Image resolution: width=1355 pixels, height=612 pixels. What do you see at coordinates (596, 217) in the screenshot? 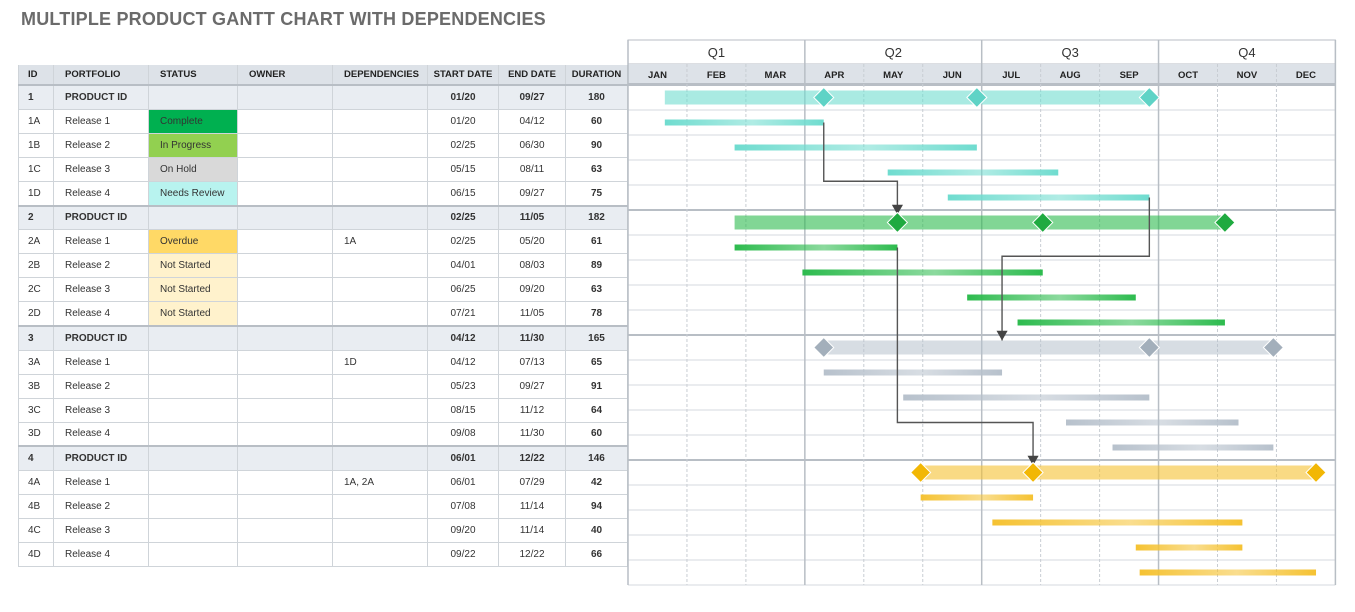
I see `cell-duration: 182` at bounding box center [596, 217].